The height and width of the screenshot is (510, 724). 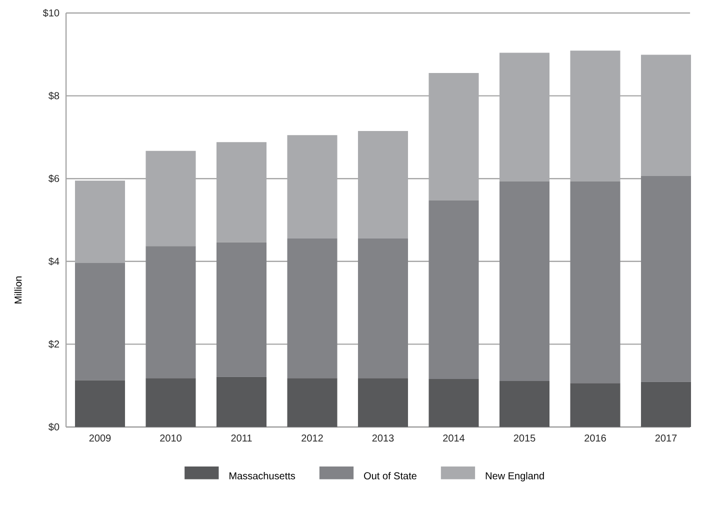 I want to click on x-tick-label: 2013, so click(x=383, y=438).